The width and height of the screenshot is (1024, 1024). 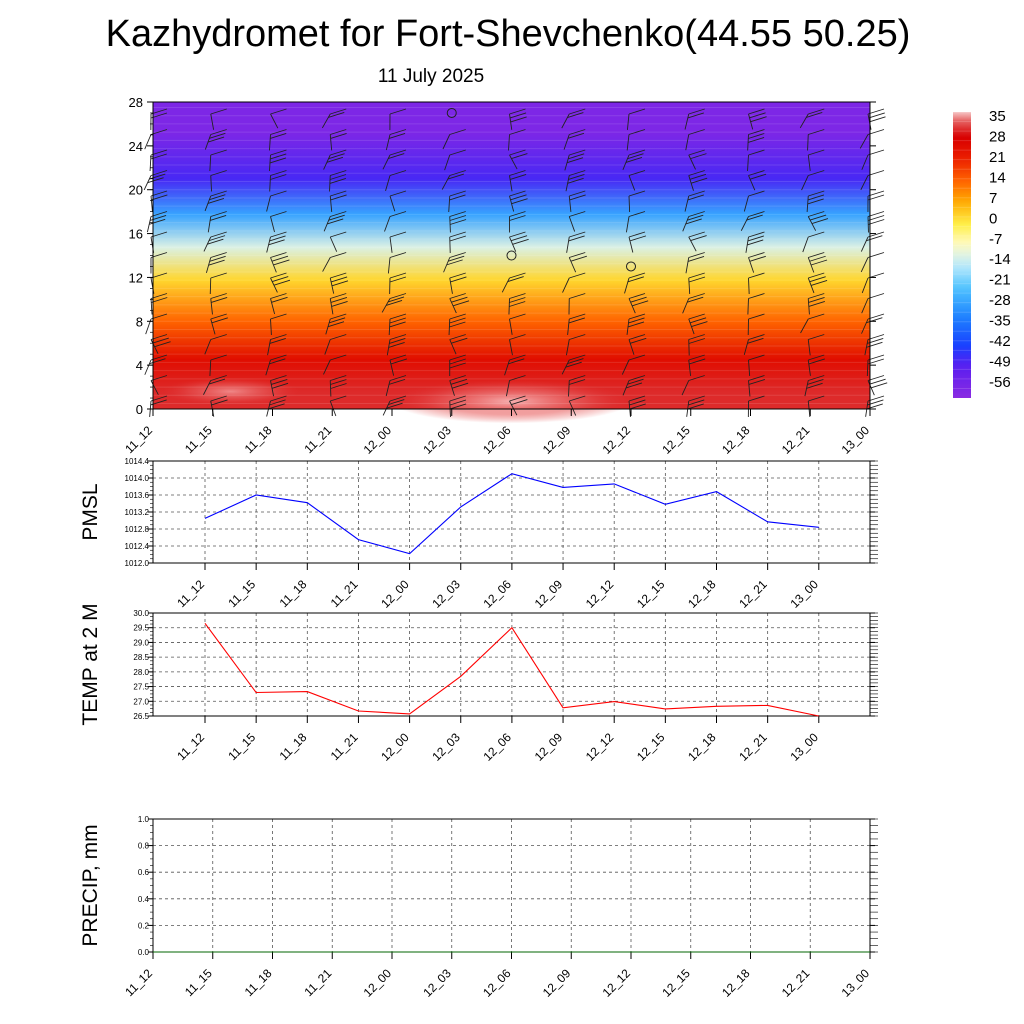 What do you see at coordinates (1000, 341) in the screenshot?
I see `colorbar-label: -42` at bounding box center [1000, 341].